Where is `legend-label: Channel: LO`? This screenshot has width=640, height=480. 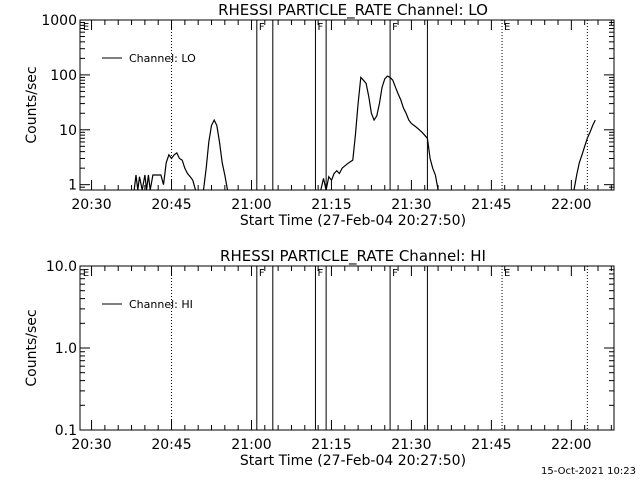
legend-label: Channel: LO is located at coordinates (162, 58).